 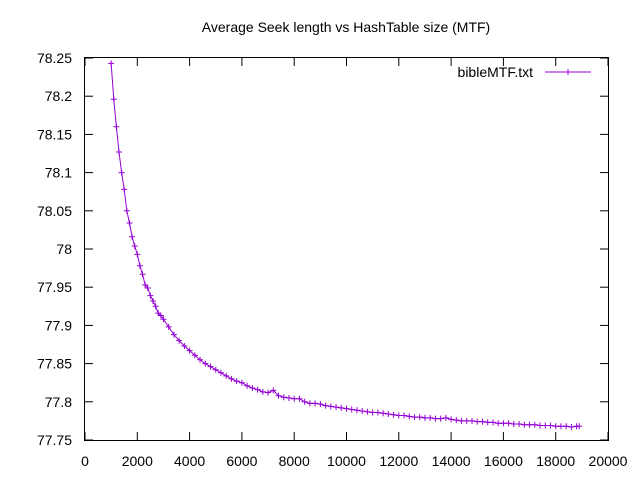 I want to click on y-tick-label: 77.8, so click(x=58, y=402).